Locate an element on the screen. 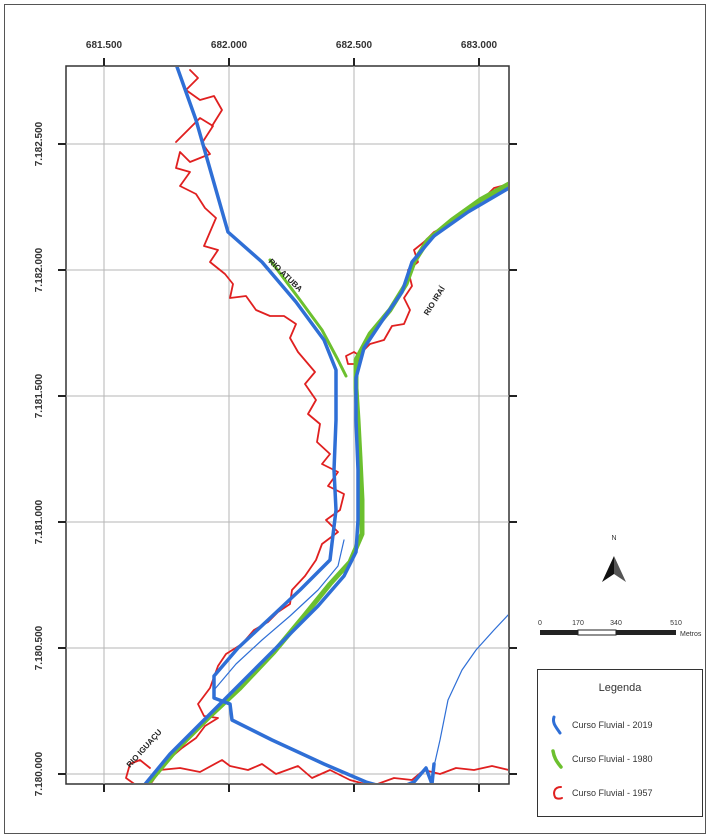 The width and height of the screenshot is (711, 838). y-tick-label-4: 7.181.000 is located at coordinates (39, 521).